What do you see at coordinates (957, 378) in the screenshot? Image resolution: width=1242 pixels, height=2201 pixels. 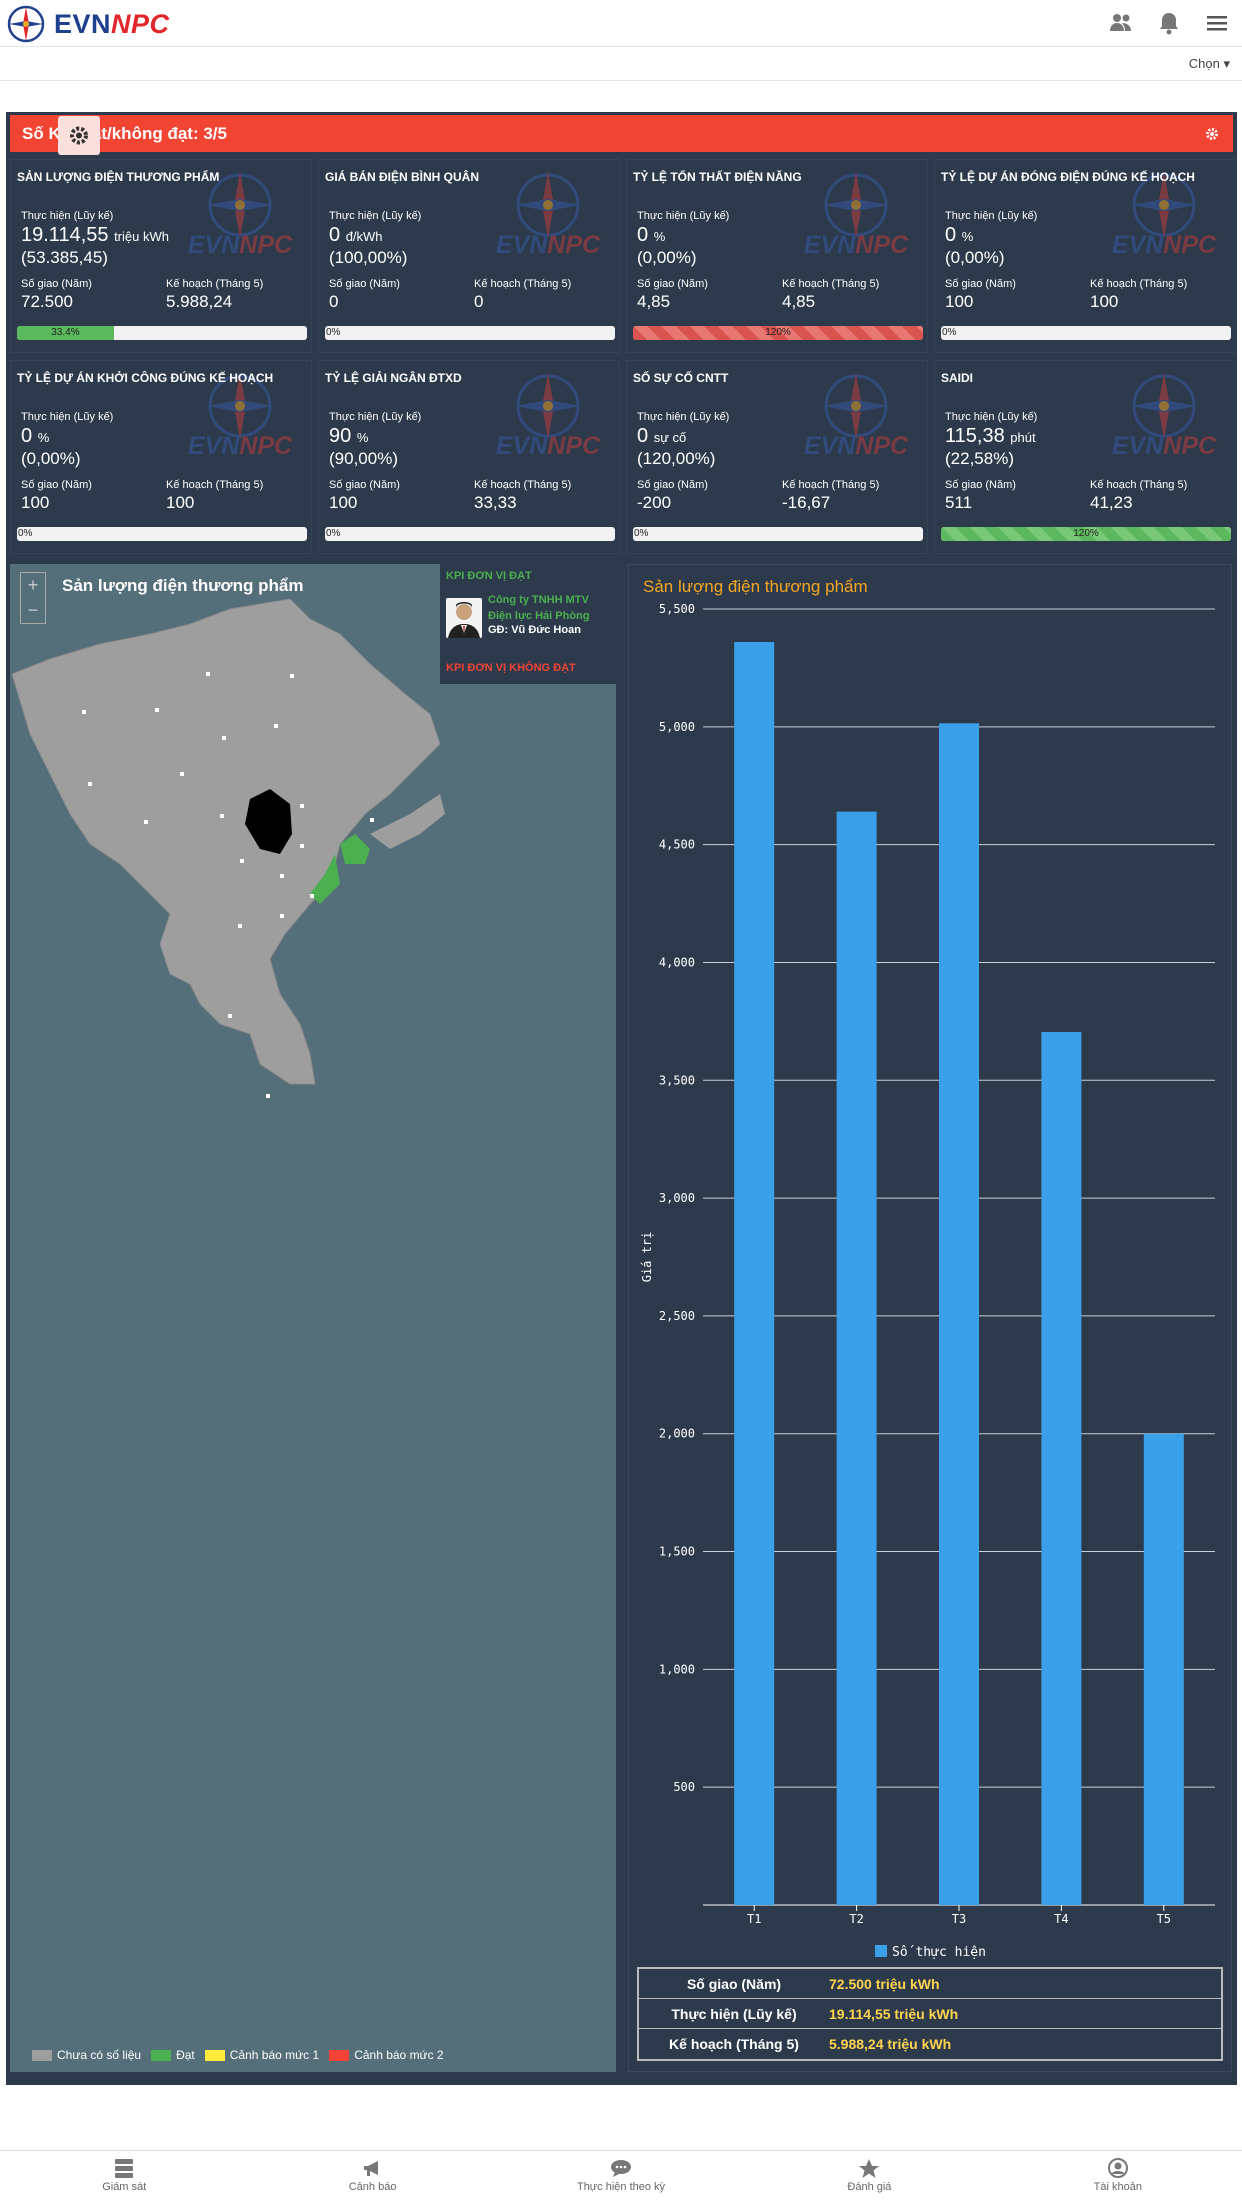 I see `kpi-card-title: SAIDI` at bounding box center [957, 378].